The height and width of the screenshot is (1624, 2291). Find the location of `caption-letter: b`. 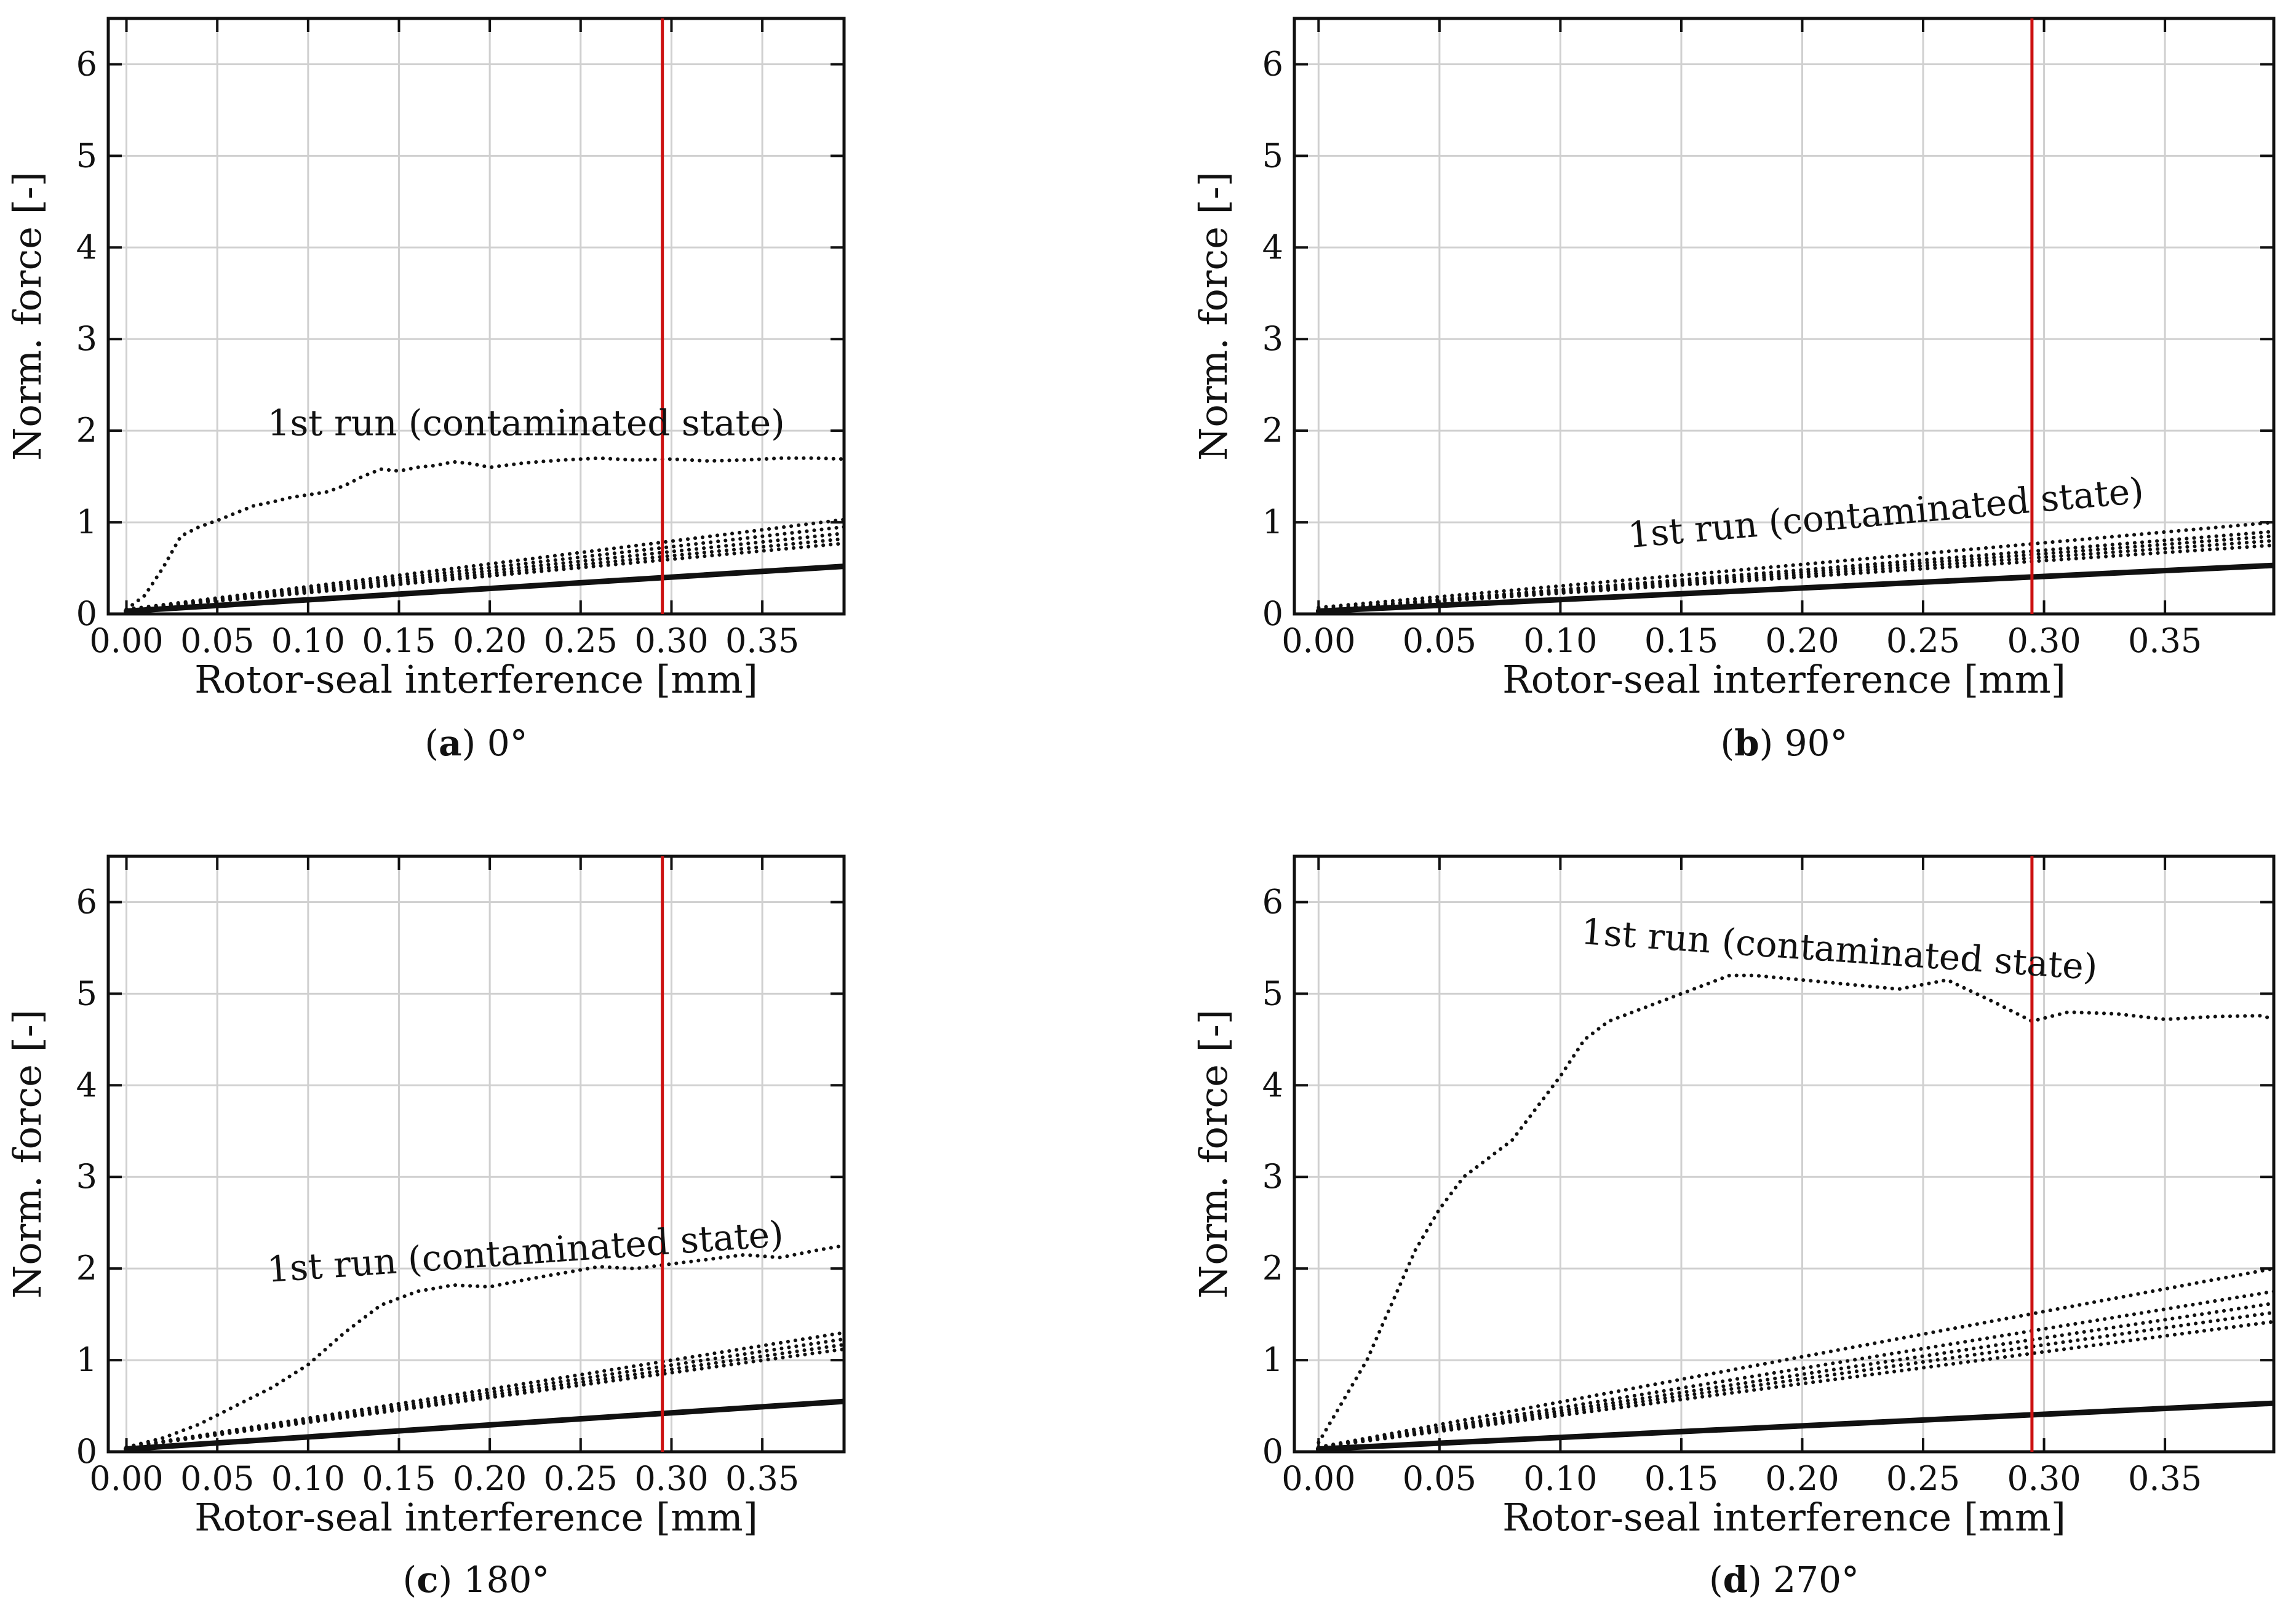

caption-letter: b is located at coordinates (1747, 743).